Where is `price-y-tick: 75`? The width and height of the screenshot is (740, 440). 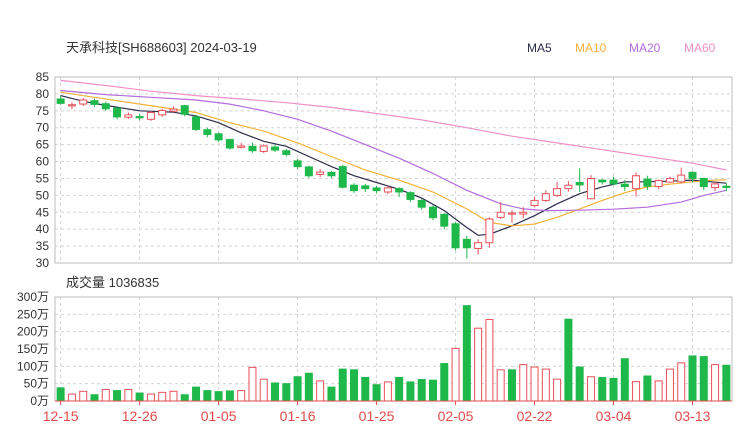
price-y-tick: 75 is located at coordinates (43, 111).